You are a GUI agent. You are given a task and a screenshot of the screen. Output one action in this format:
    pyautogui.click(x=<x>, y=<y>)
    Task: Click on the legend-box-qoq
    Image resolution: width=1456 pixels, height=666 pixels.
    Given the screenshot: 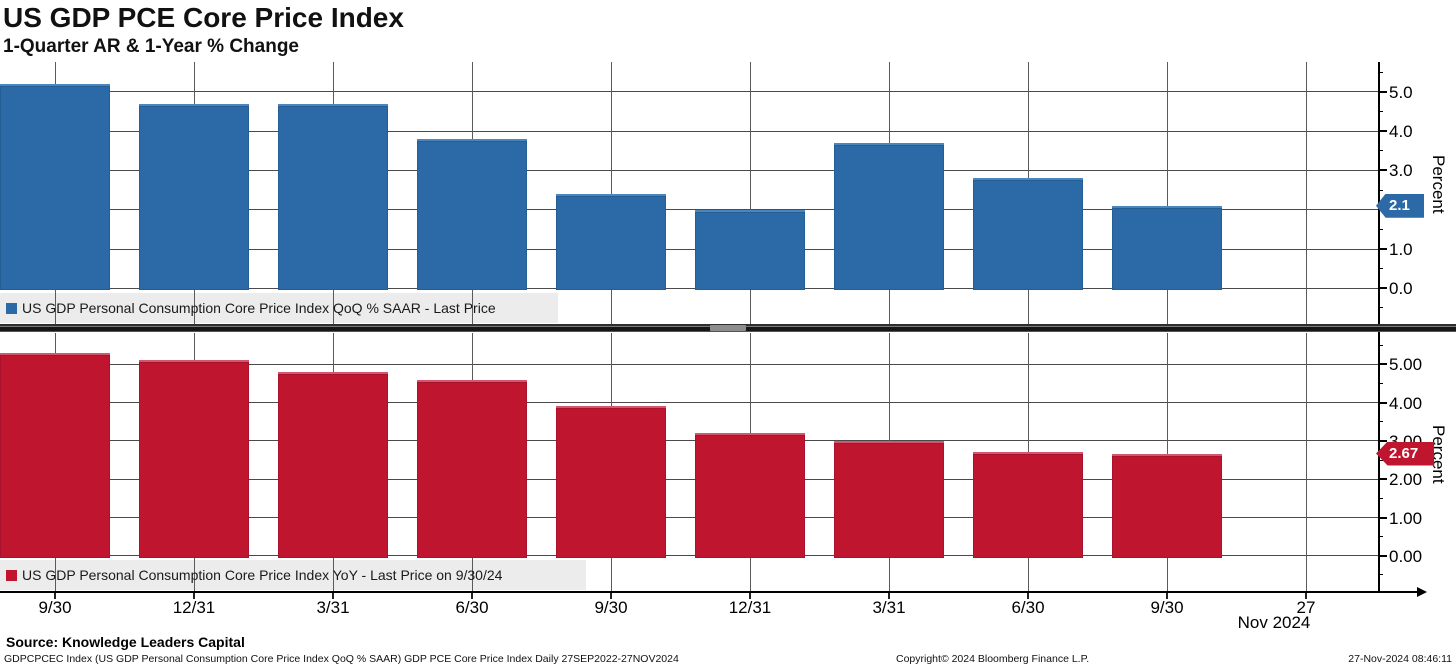 What is the action you would take?
    pyautogui.click(x=279, y=308)
    